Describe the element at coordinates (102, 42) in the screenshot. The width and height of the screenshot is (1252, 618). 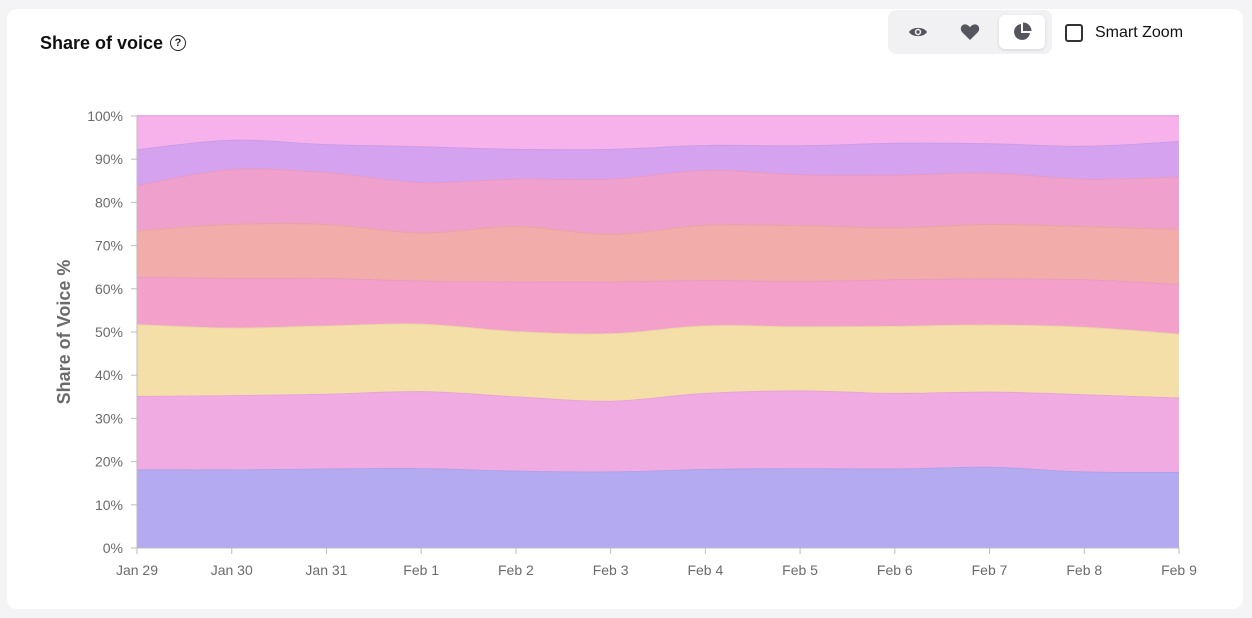
I see `page-title: Share of voice` at that location.